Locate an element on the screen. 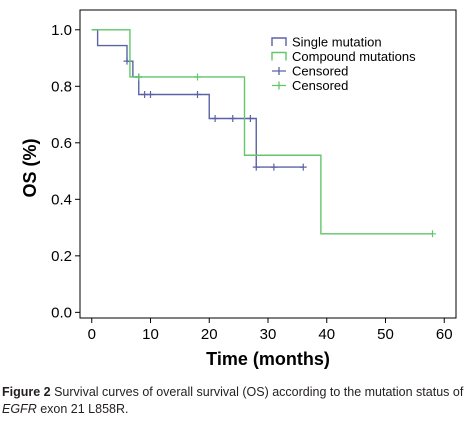 This screenshot has width=476, height=429. x-tick-label: 60 is located at coordinates (444, 334).